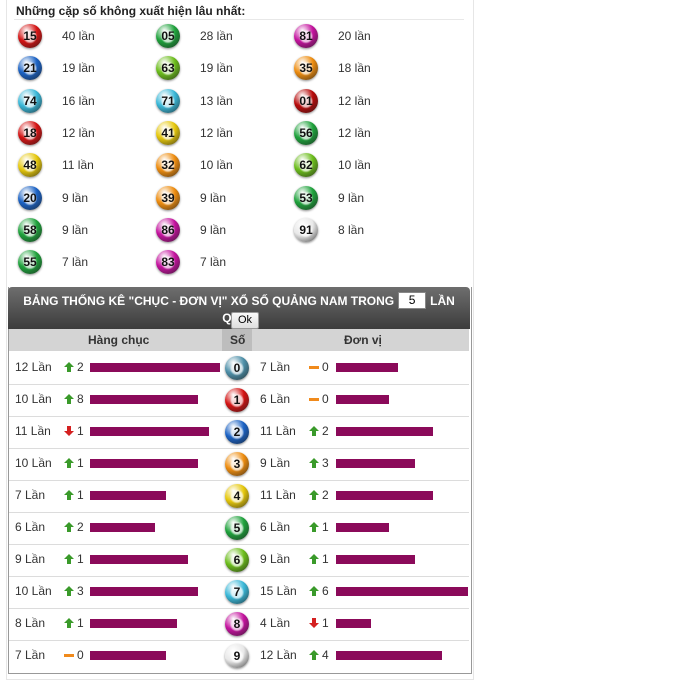 The width and height of the screenshot is (680, 681). I want to click on digit-ball: 9, so click(237, 656).